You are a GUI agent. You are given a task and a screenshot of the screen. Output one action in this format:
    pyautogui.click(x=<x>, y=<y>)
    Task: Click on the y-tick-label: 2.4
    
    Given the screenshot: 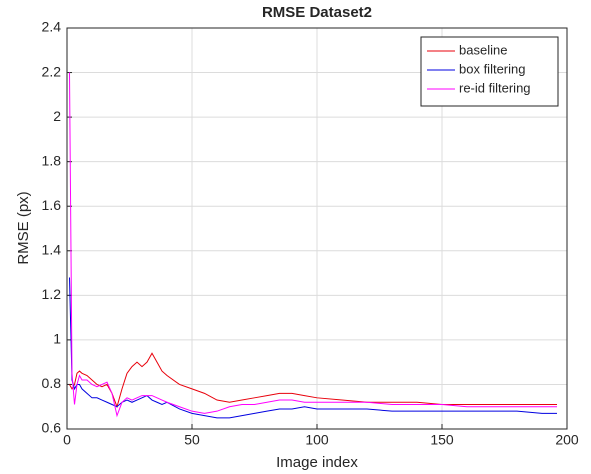 What is the action you would take?
    pyautogui.click(x=52, y=27)
    